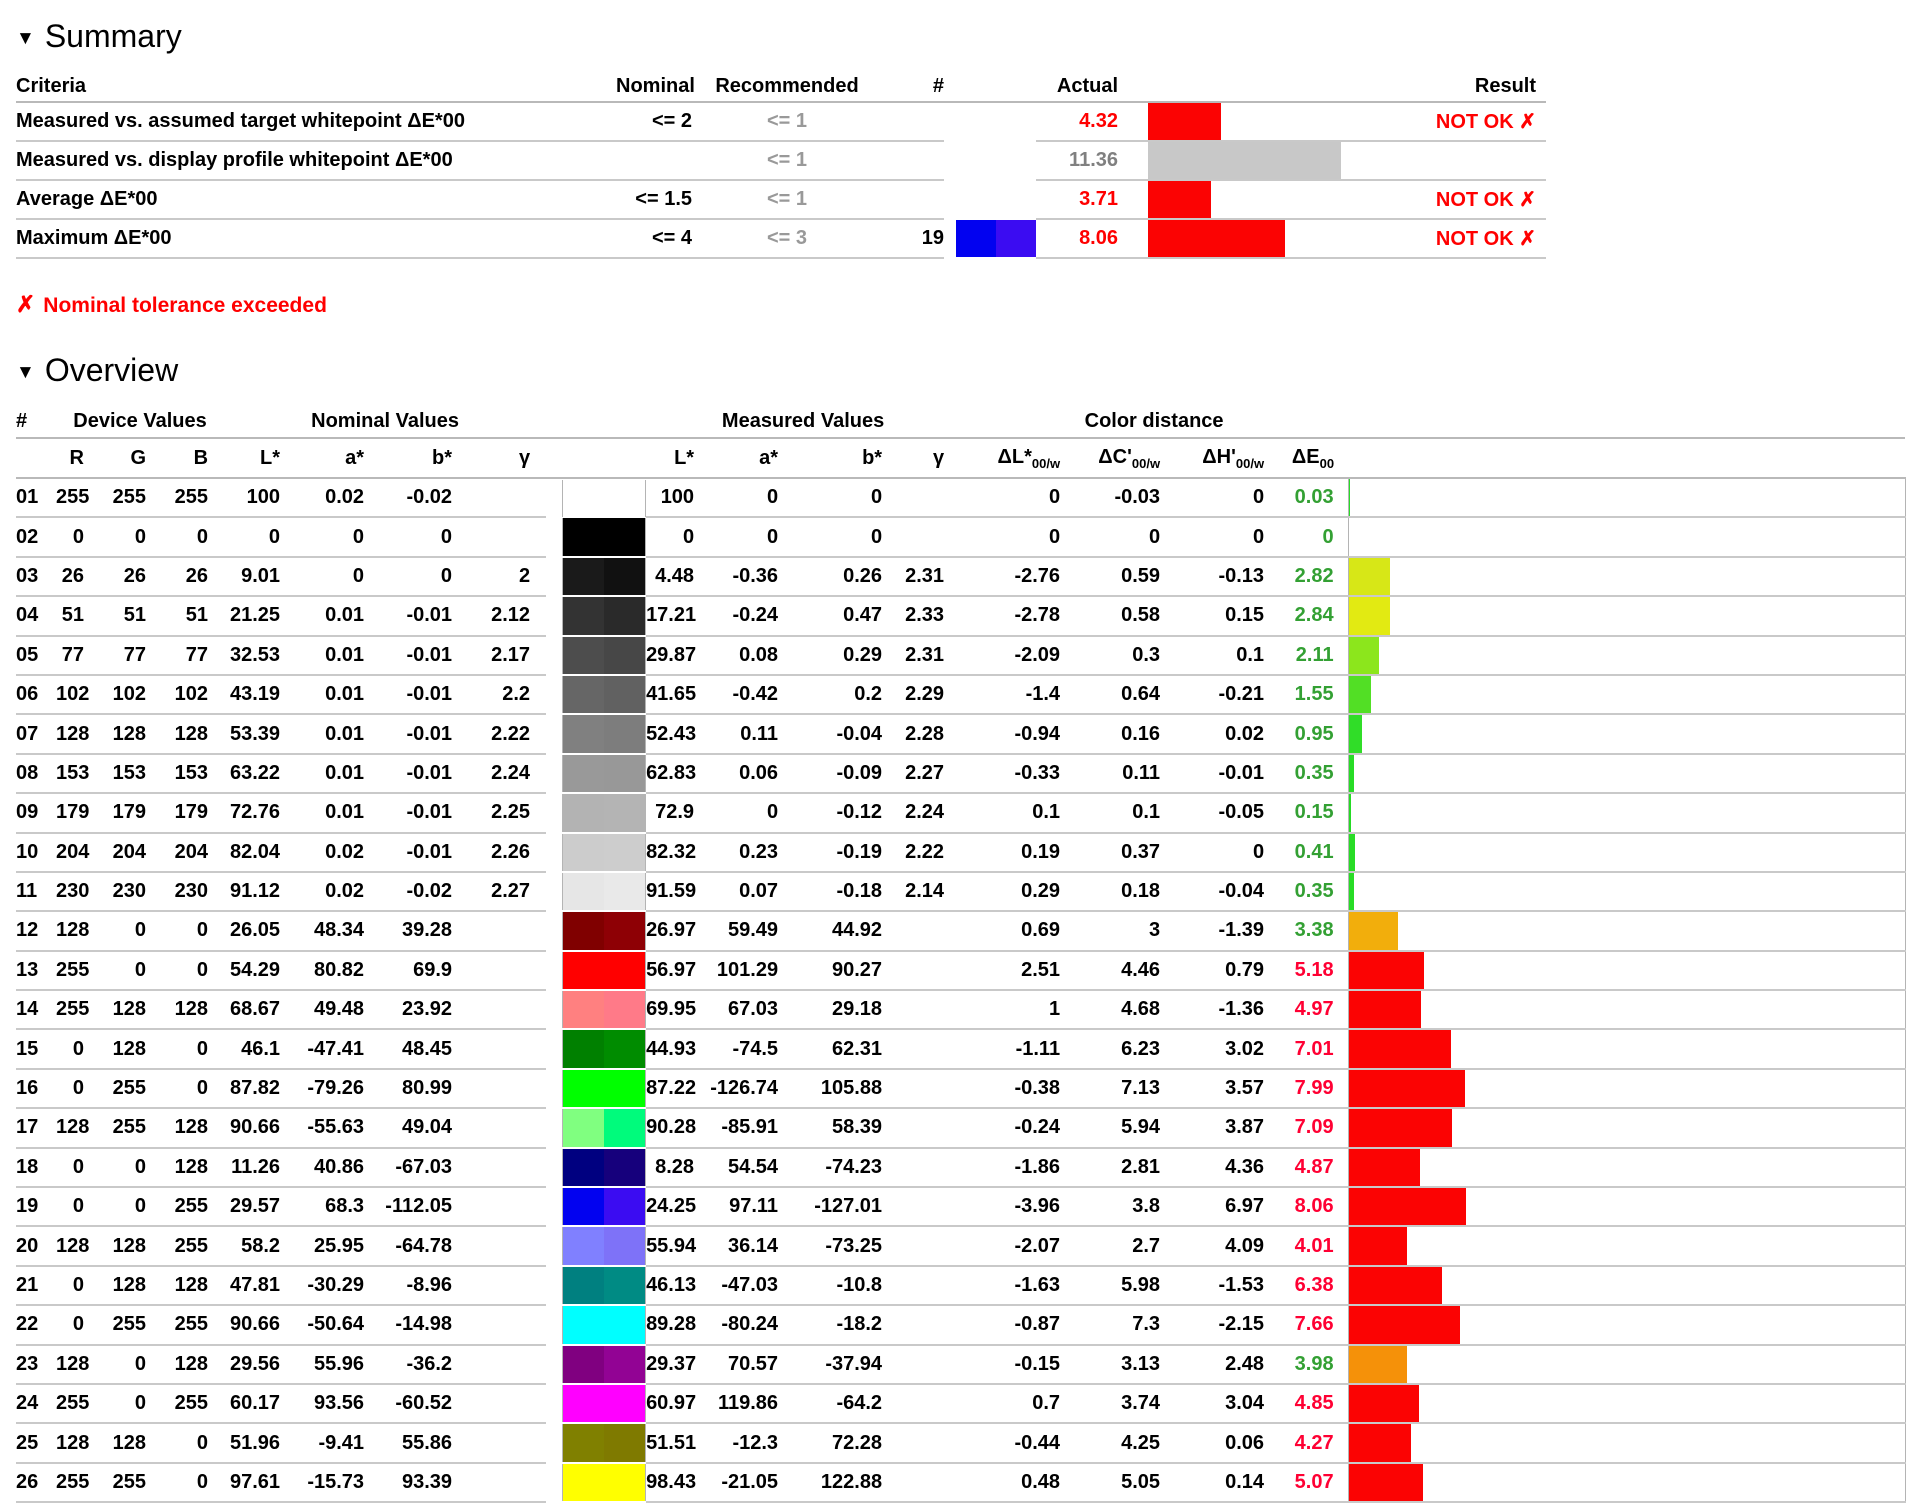 This screenshot has height=1503, width=1920. What do you see at coordinates (846, 655) in the screenshot?
I see `measured-b: 0.29` at bounding box center [846, 655].